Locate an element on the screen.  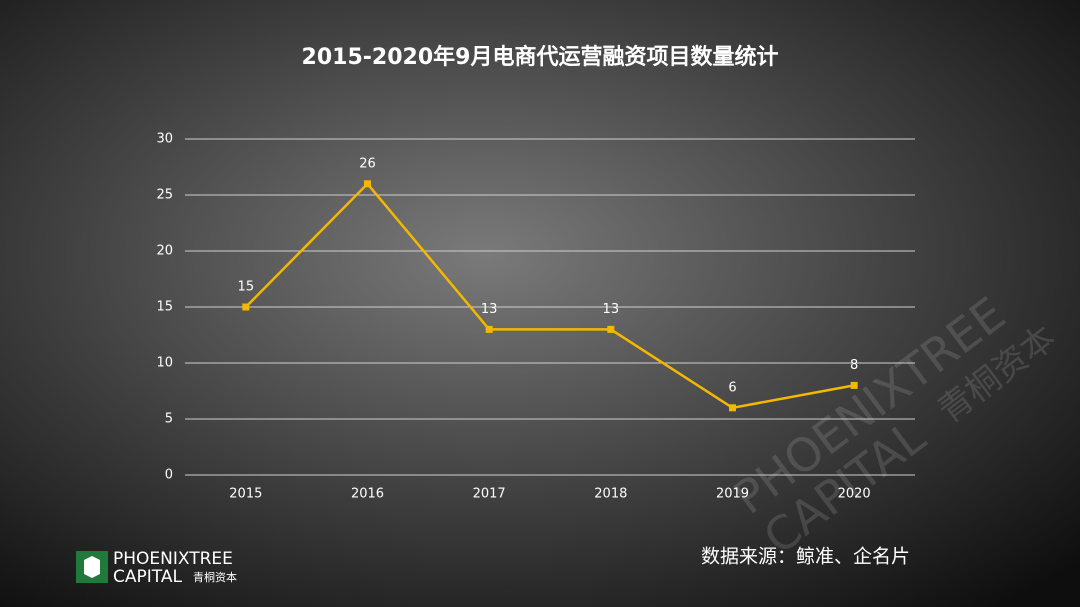
x-tick-label: 2017 is located at coordinates (489, 494).